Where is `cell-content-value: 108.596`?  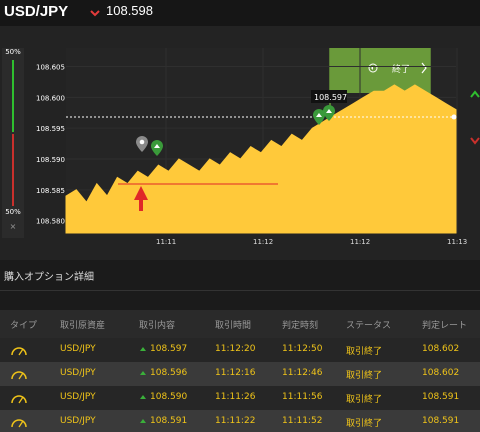
cell-content-value: 108.596 is located at coordinates (169, 373).